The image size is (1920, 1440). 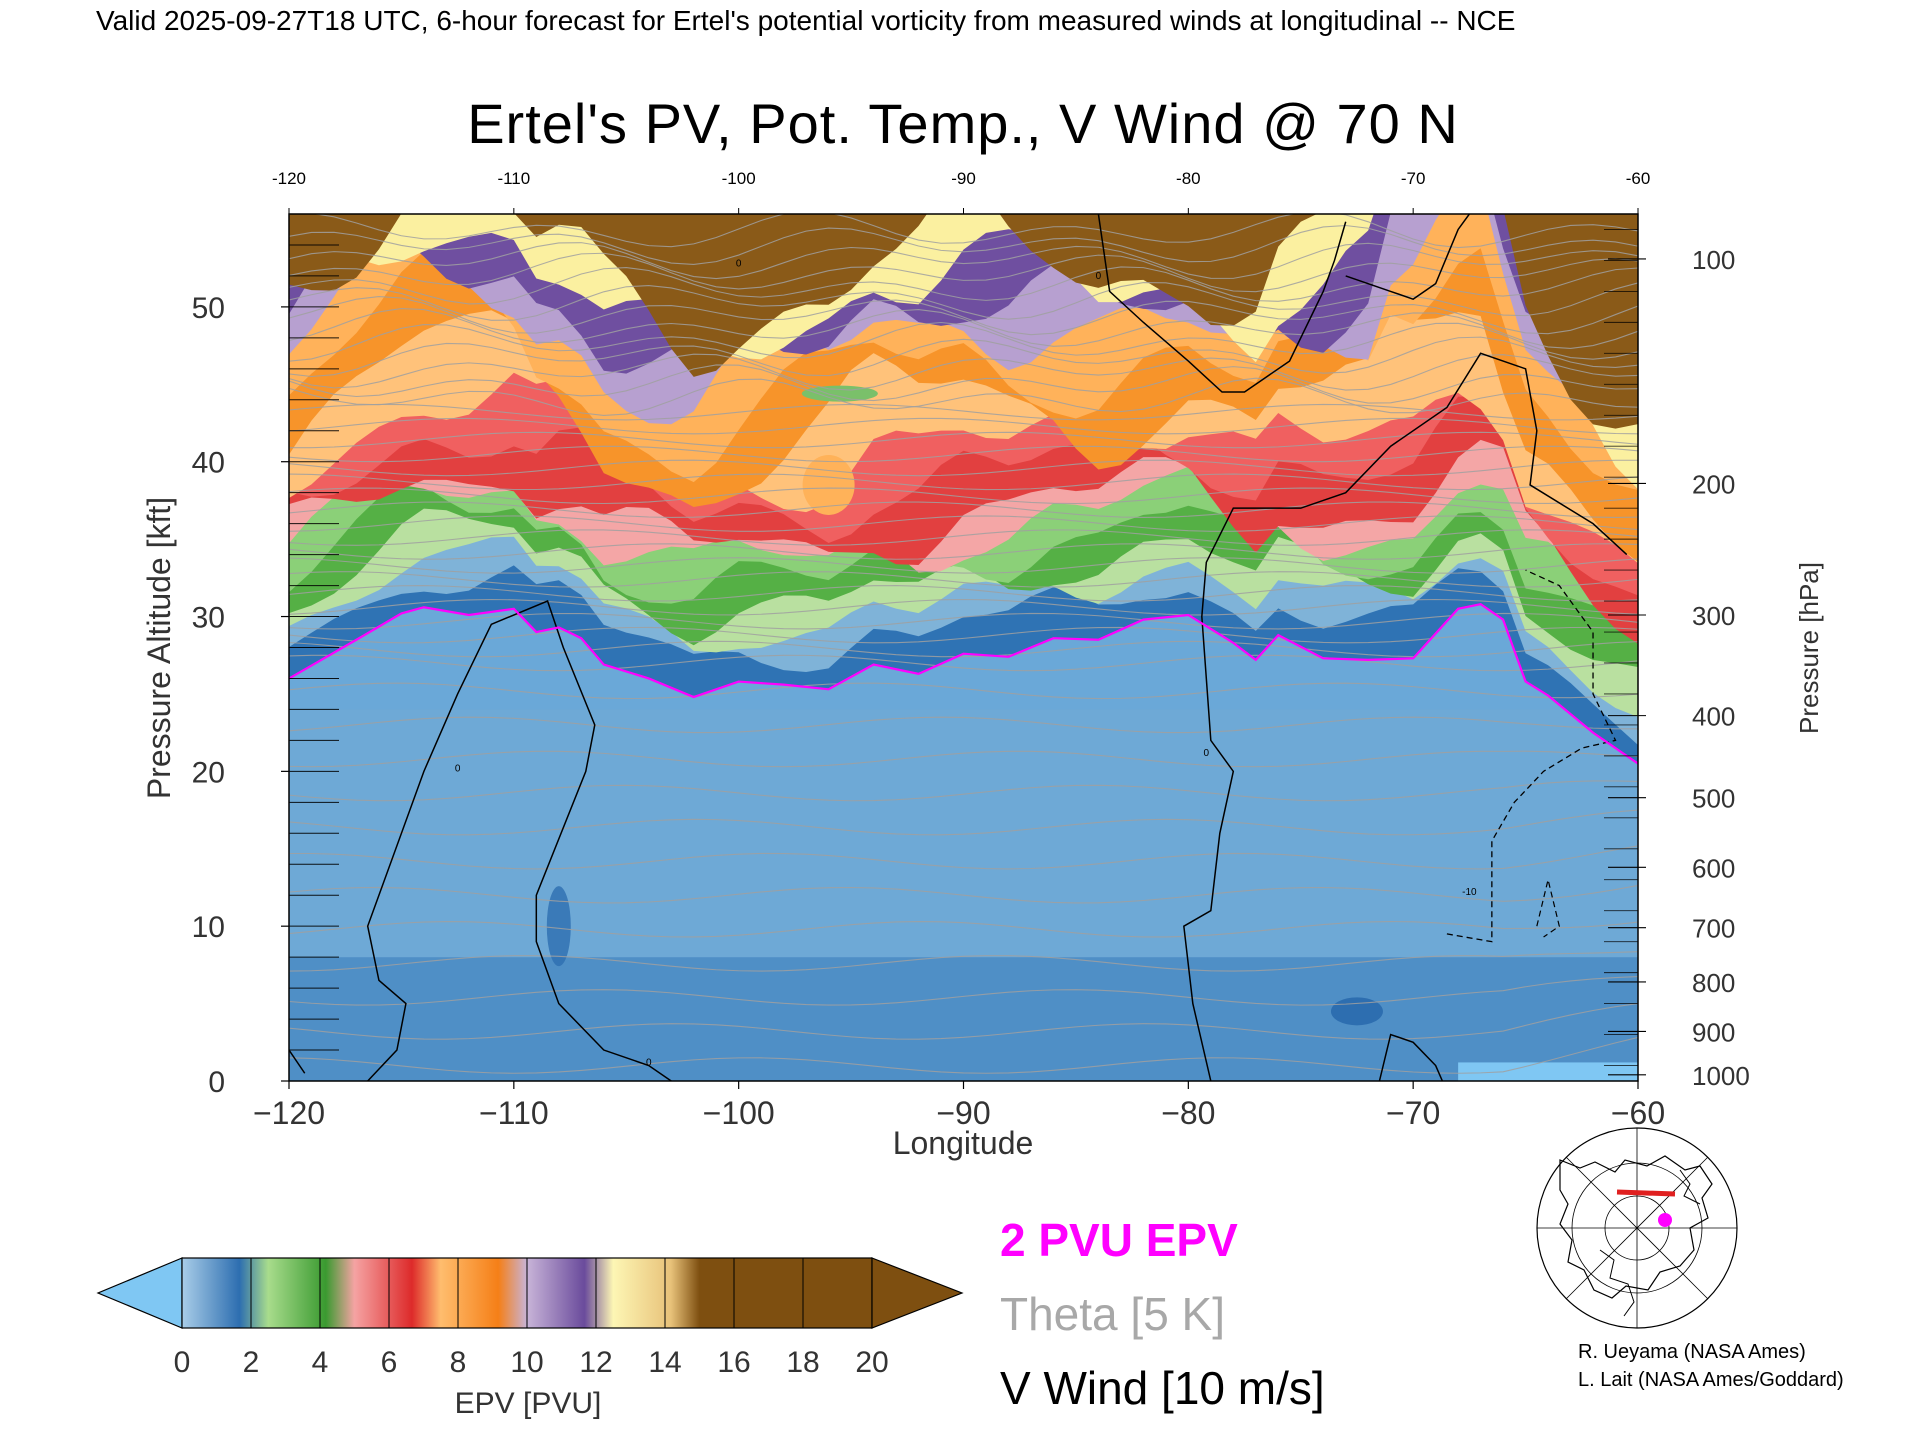 I want to click on colorbar-tick-label: 6, so click(x=389, y=1362).